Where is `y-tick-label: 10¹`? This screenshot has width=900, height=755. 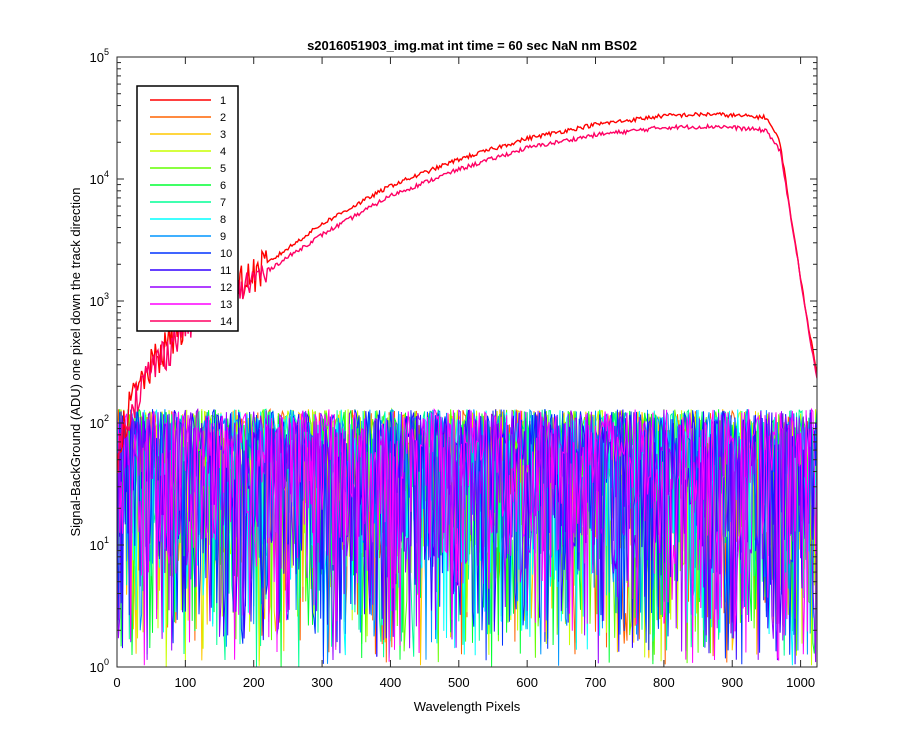
y-tick-label: 10¹ is located at coordinates (99, 544).